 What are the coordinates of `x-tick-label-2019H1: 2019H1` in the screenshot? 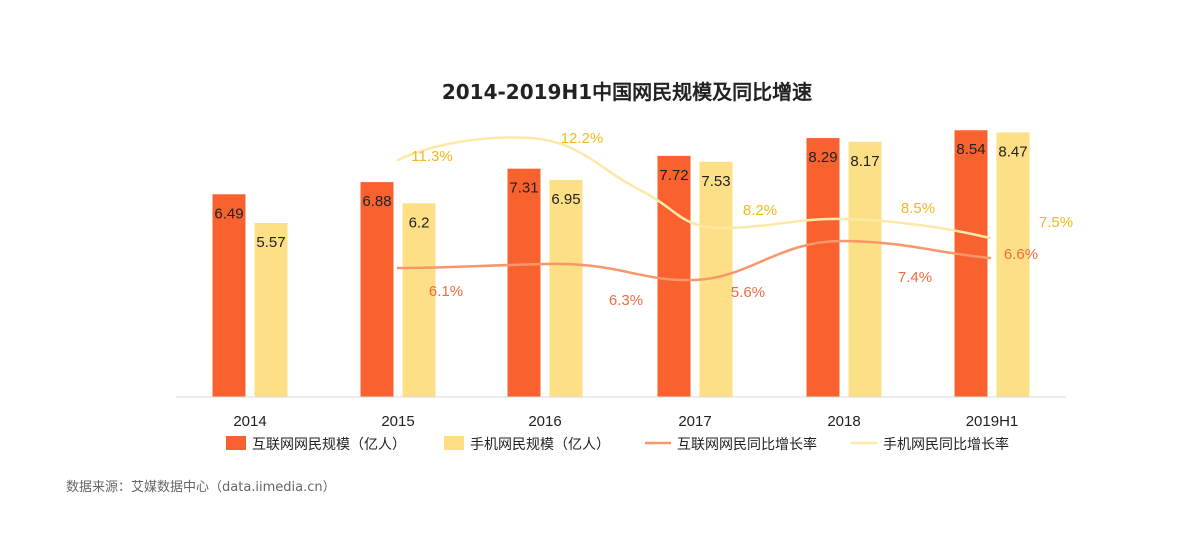 It's located at (992, 421).